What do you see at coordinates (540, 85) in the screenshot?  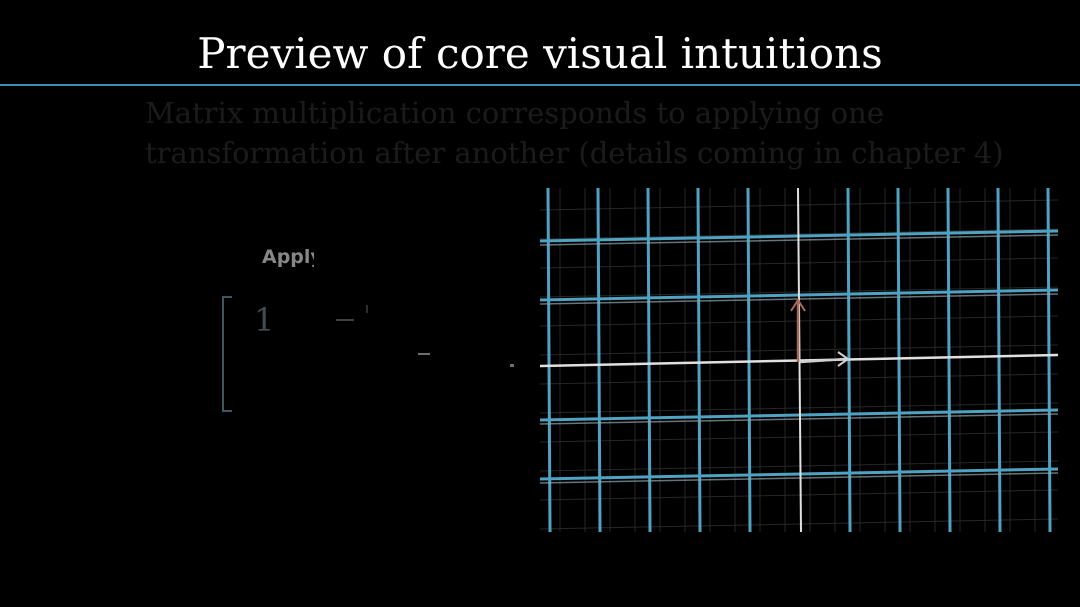 I see `title-underline` at bounding box center [540, 85].